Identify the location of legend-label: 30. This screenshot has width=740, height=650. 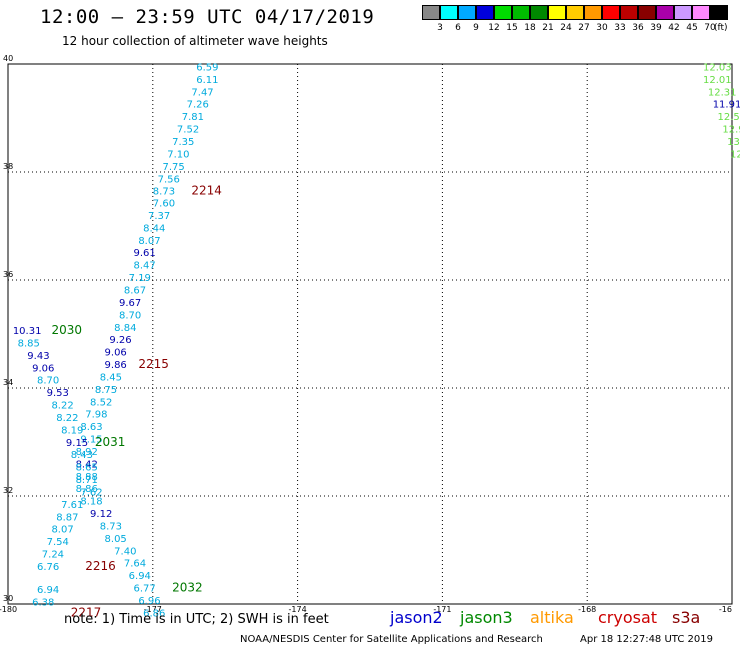
(602, 28).